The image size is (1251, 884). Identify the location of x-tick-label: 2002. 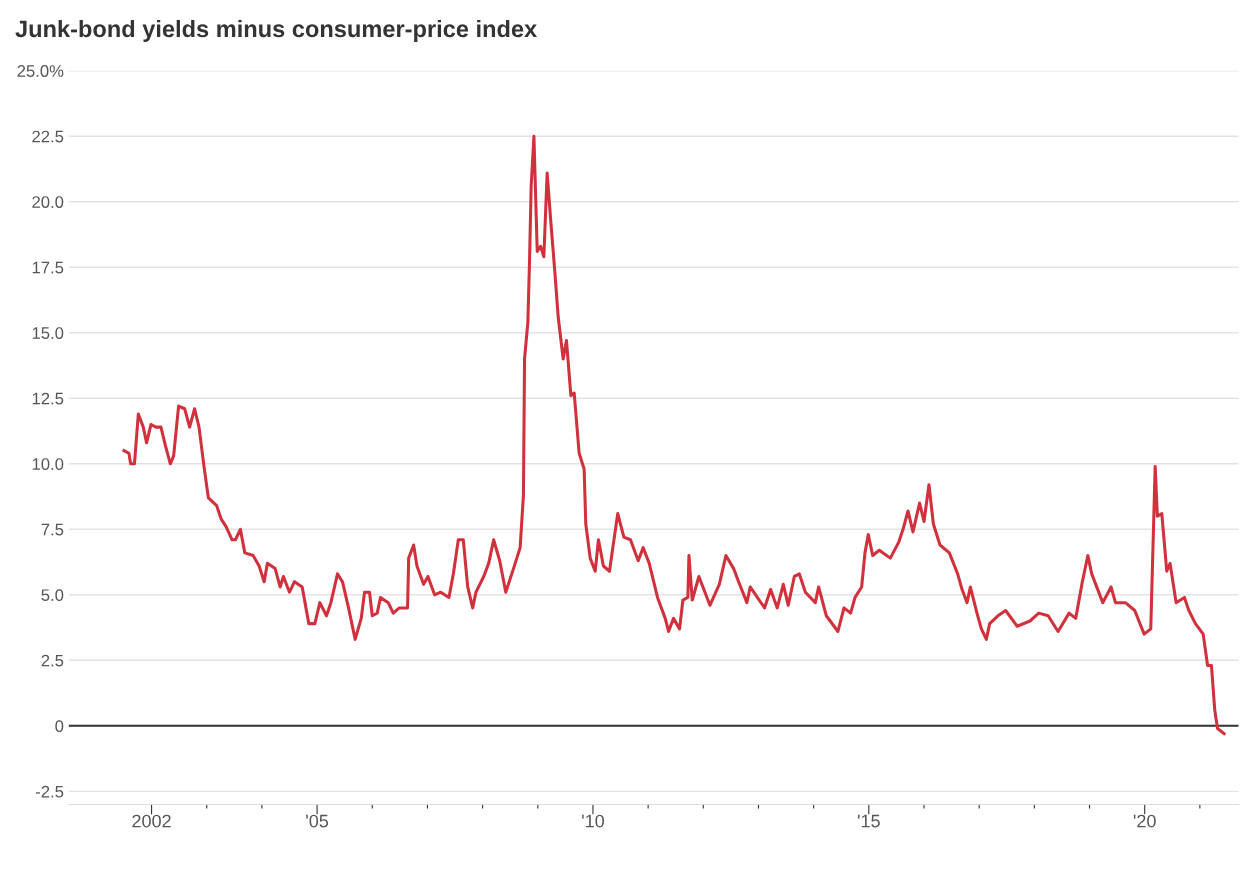
(151, 821).